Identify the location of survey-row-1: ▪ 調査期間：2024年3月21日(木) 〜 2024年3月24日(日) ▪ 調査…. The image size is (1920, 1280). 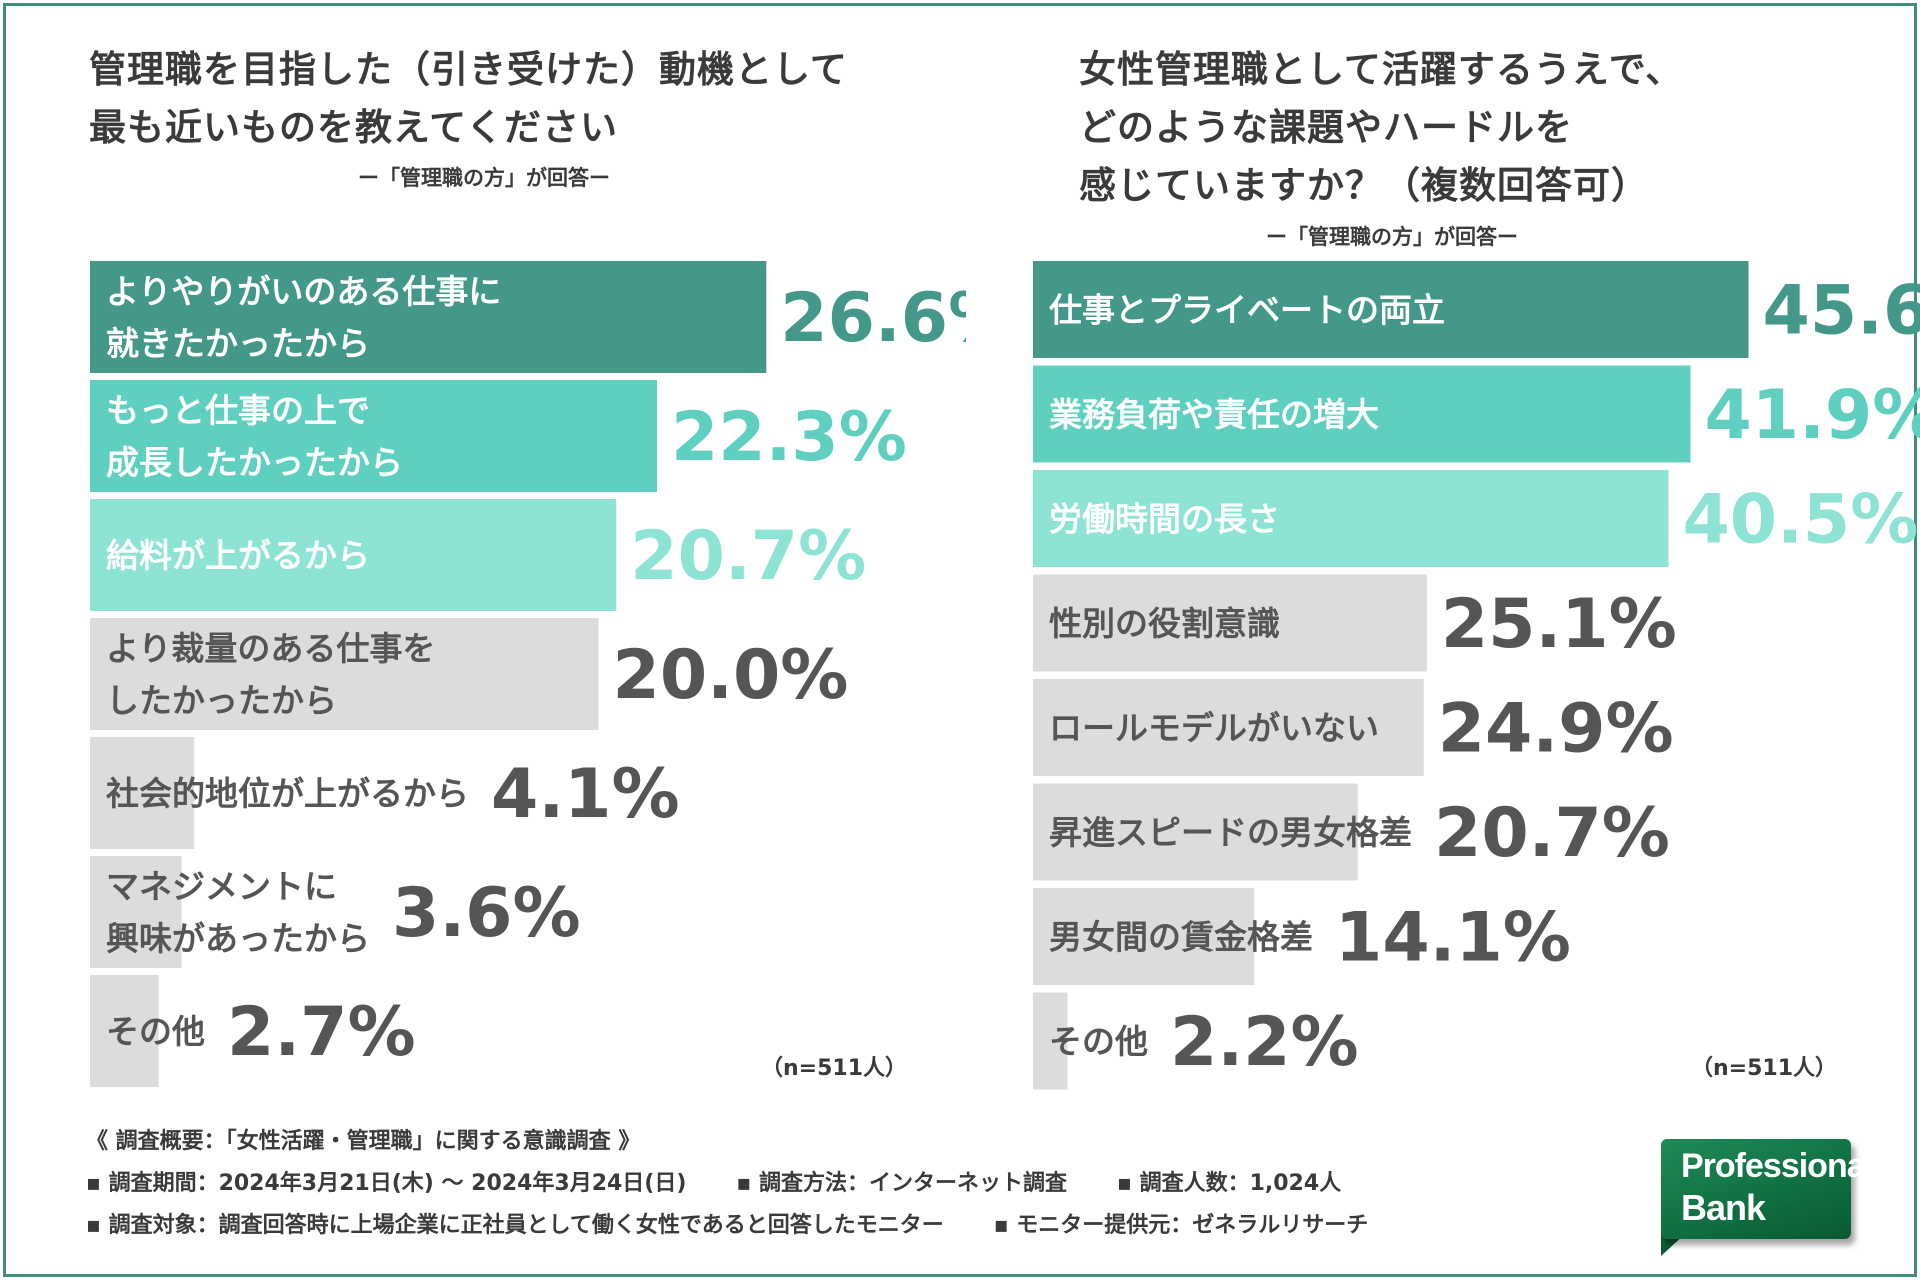
(866, 1184).